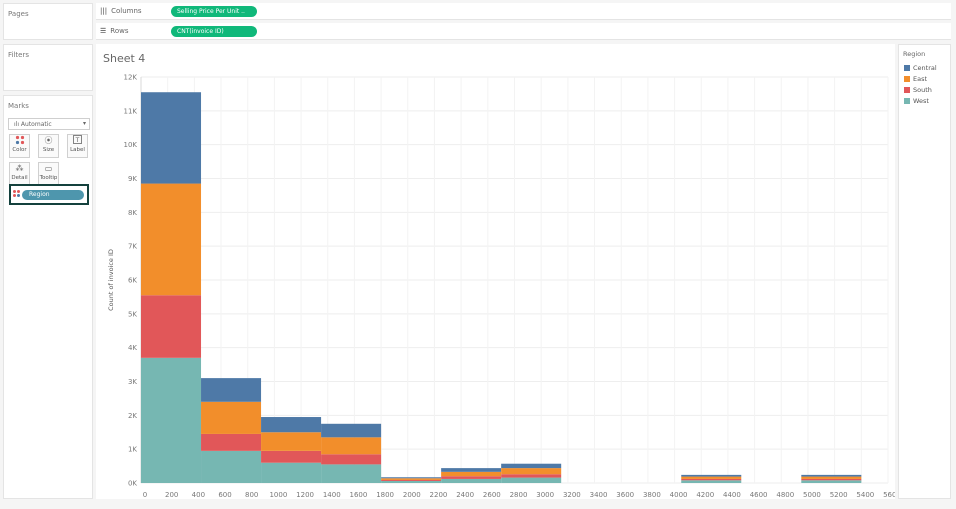  Describe the element at coordinates (132, 484) in the screenshot. I see `y-tick-label: 0K` at that location.